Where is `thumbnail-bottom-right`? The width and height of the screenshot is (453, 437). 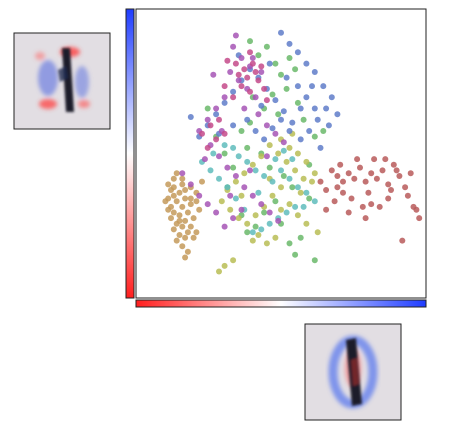 thumbnail-bottom-right is located at coordinates (353, 372).